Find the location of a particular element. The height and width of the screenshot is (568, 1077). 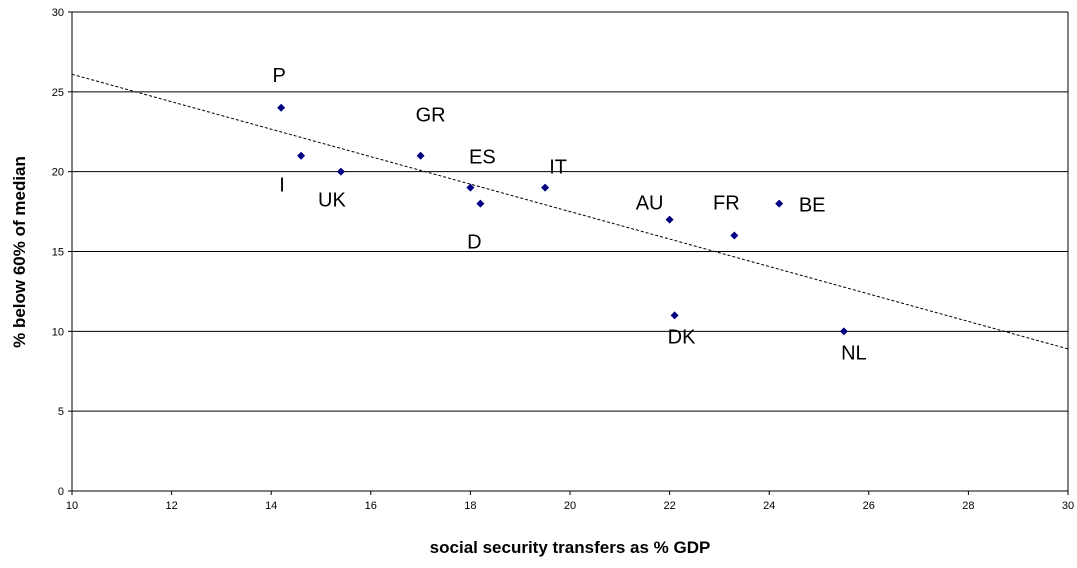

y-tick-label: 5 is located at coordinates (61, 412).